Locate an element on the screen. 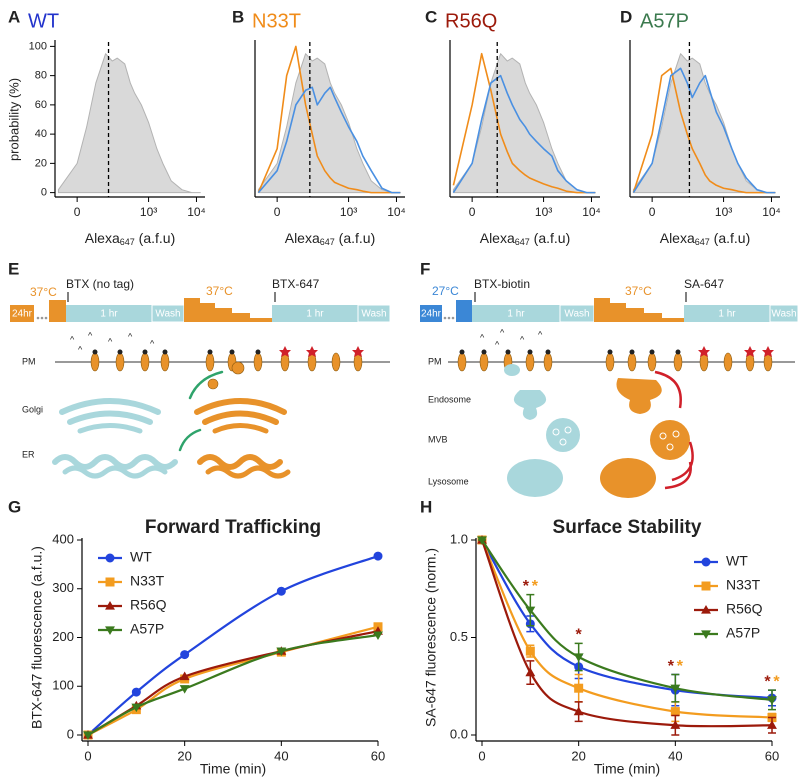  y-axis-label: SA-647 fluorescence (norm.) is located at coordinates (431, 637).